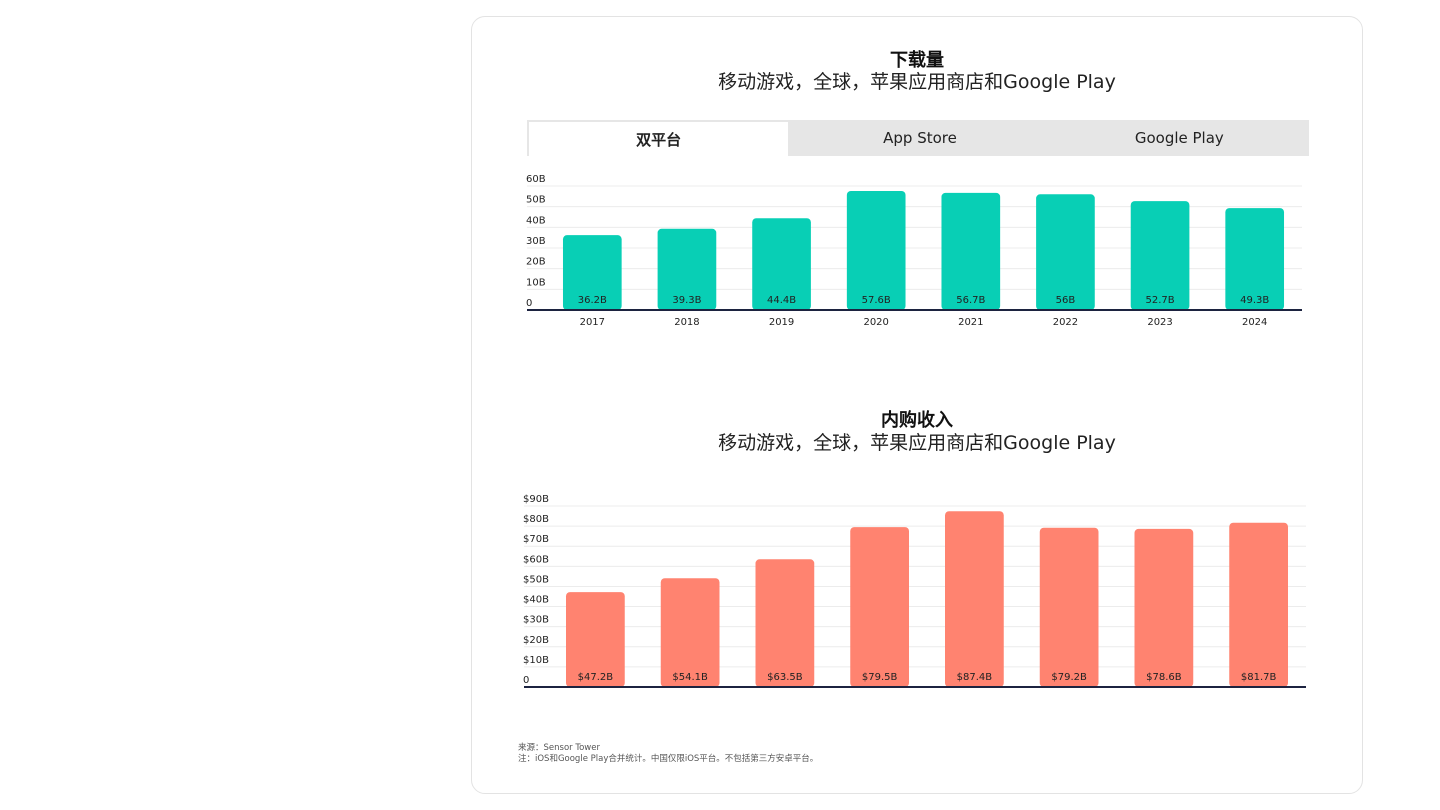 This screenshot has width=1440, height=810. Describe the element at coordinates (1259, 677) in the screenshot. I see `data-label: $81.7B` at that location.